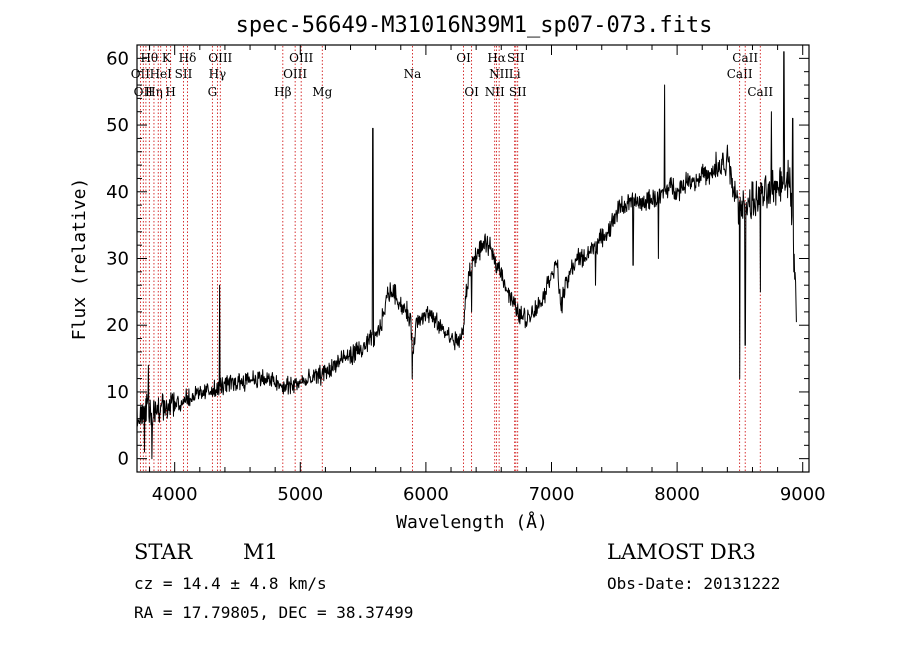 Image resolution: width=900 pixels, height=649 pixels. I want to click on marker-label-12: Hγ, so click(218, 74).